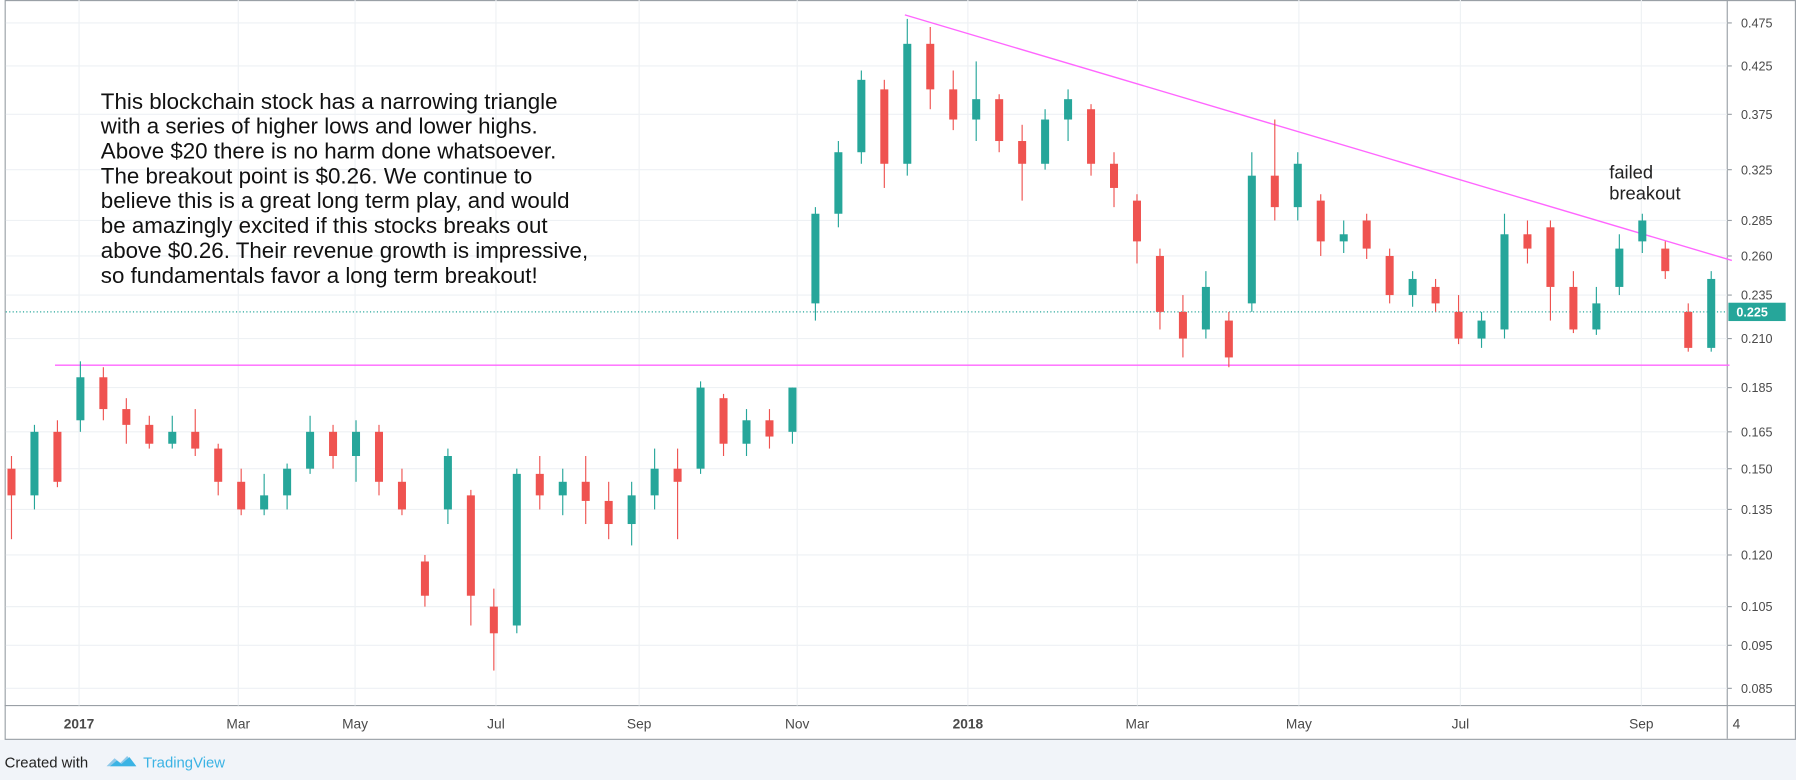  Describe the element at coordinates (968, 723) in the screenshot. I see `x-tick-label: 2018` at that location.